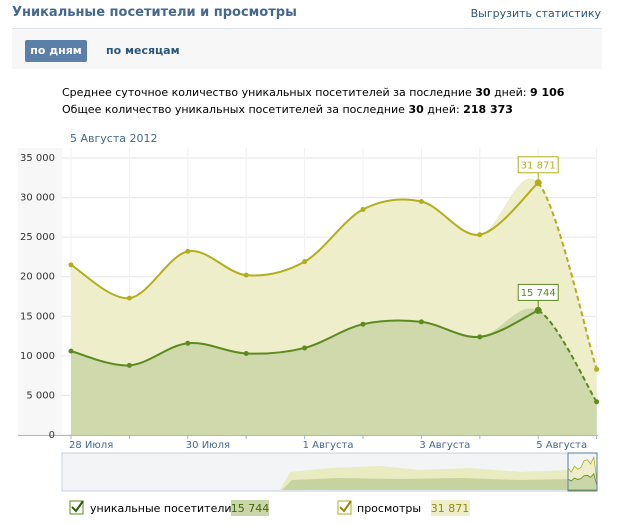 The image size is (618, 525). I want to click on value-label: 31 871, so click(538, 165).